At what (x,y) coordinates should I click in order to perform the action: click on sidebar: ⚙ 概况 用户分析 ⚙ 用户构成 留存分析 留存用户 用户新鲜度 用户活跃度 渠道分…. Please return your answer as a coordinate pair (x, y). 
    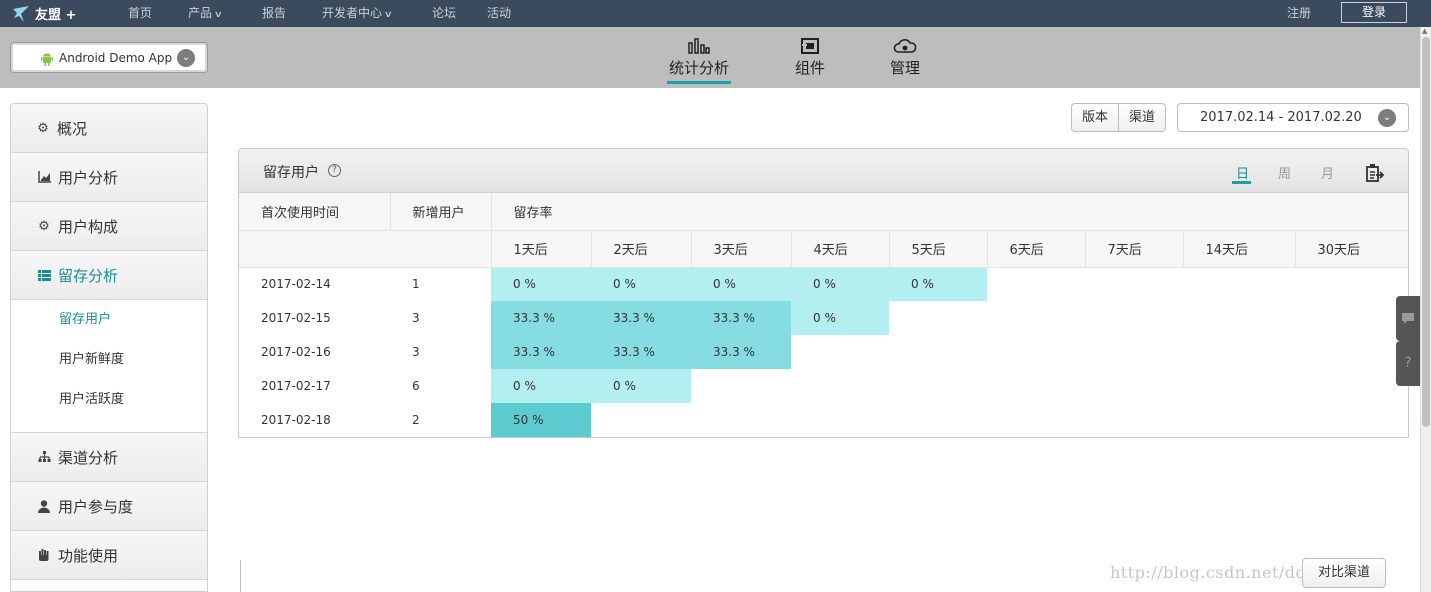
    Looking at the image, I should click on (109, 347).